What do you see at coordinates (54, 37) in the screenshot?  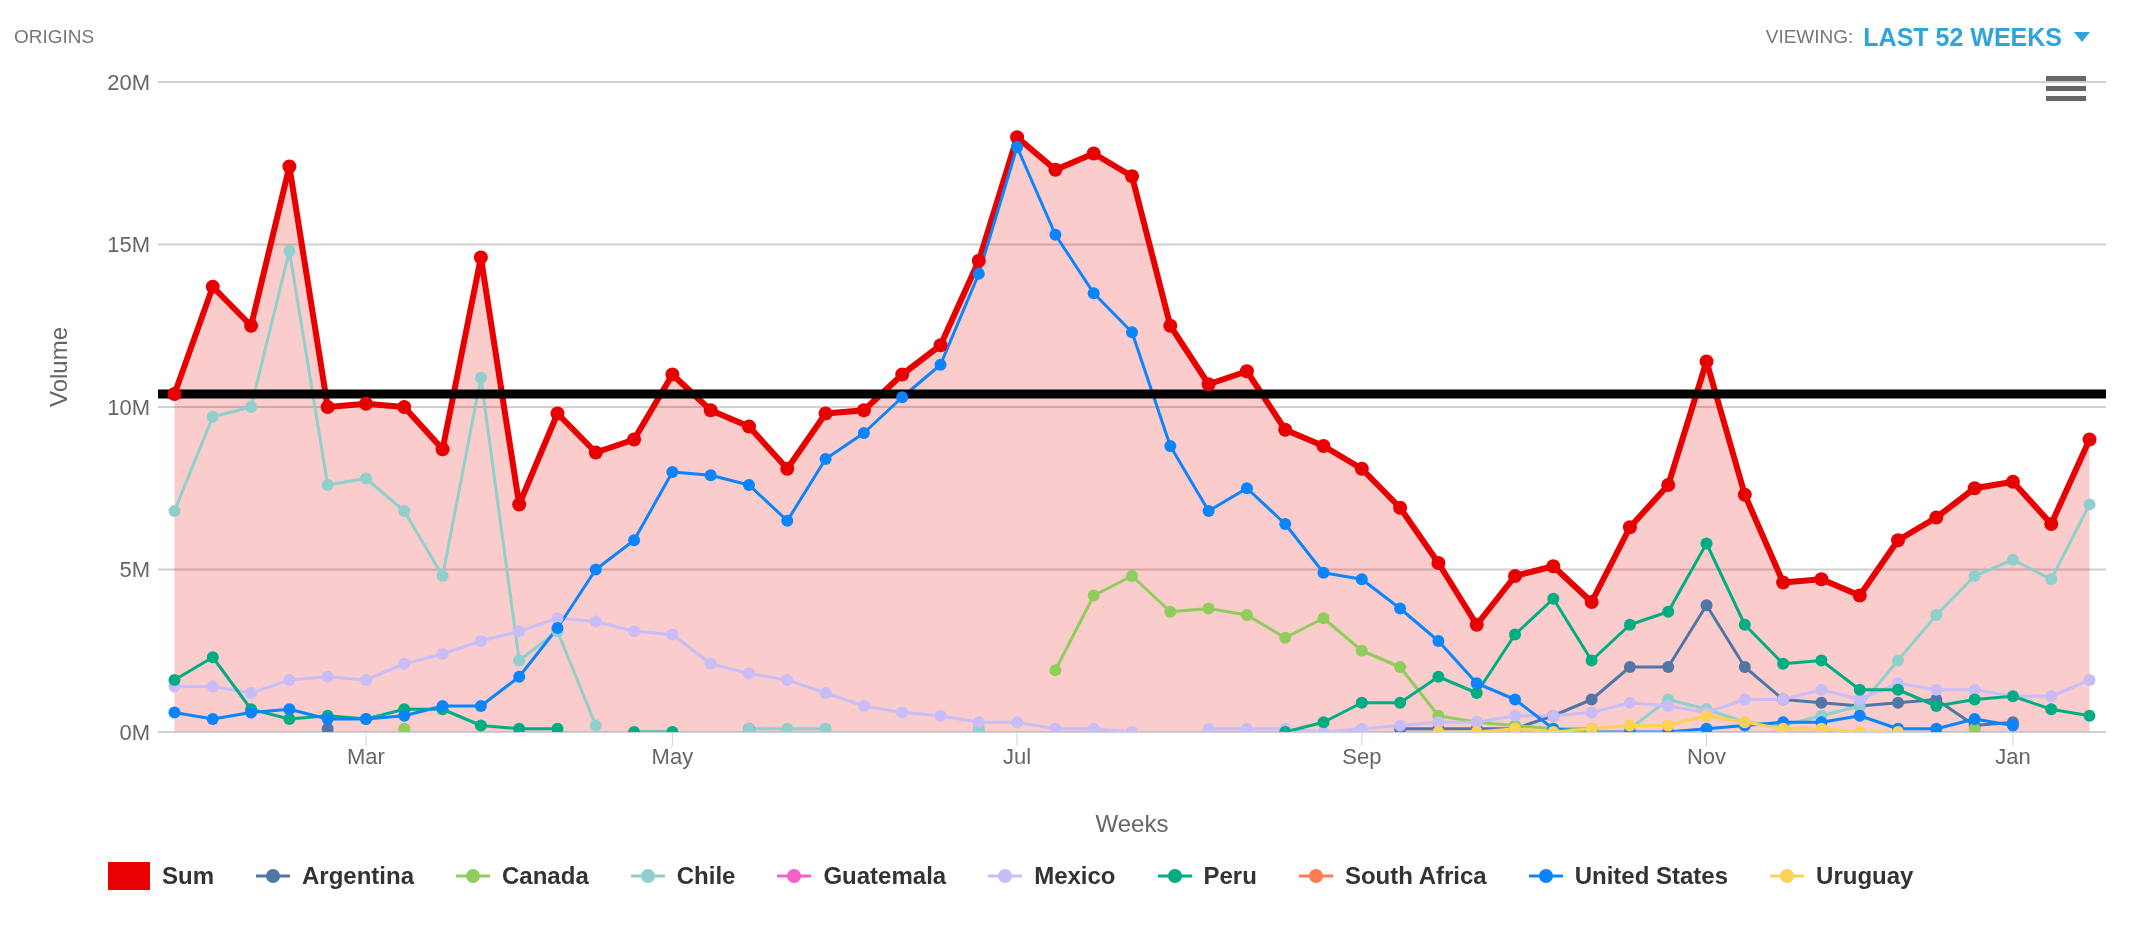 I see `text: ORIGINS` at bounding box center [54, 37].